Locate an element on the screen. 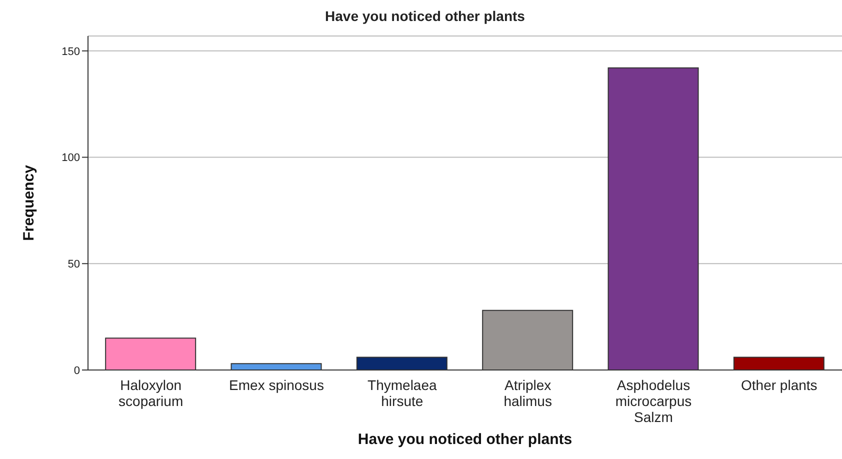 This screenshot has width=842, height=459. x-tick-label: Other plants is located at coordinates (779, 385).